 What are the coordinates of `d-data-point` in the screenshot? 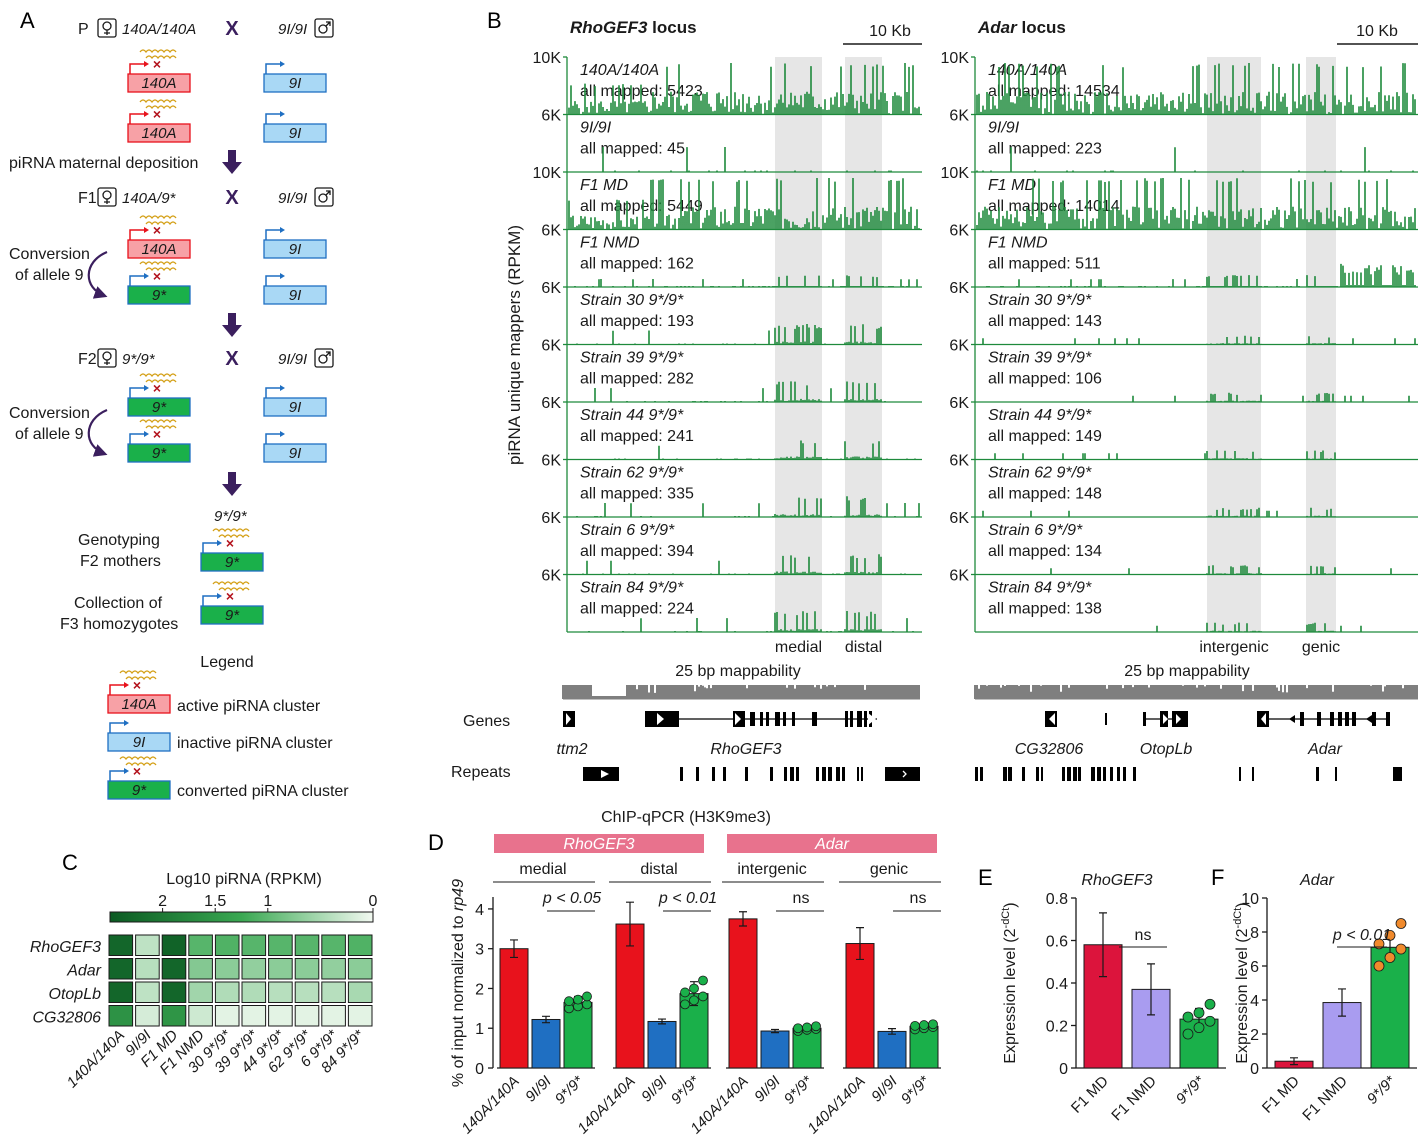 It's located at (694, 988).